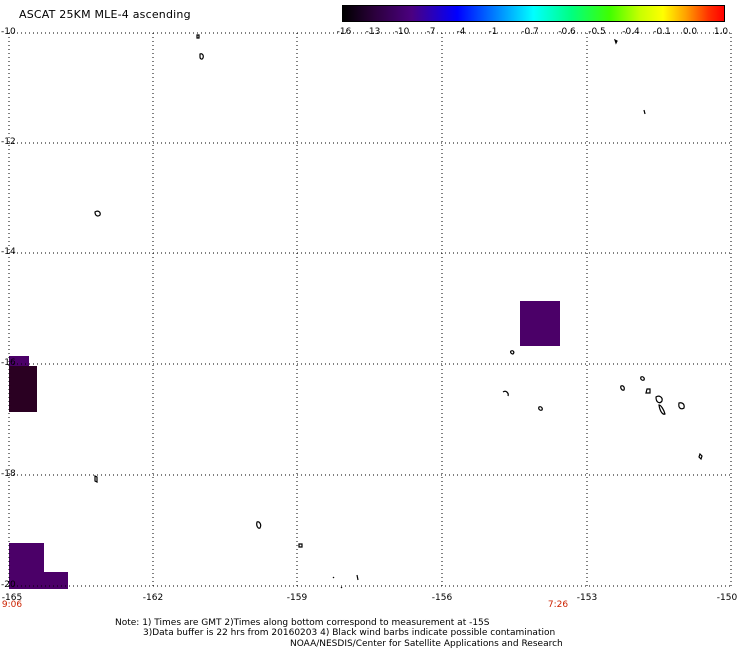 The image size is (740, 650). Describe the element at coordinates (530, 32) in the screenshot. I see `colorbar-label: -0.7` at that location.